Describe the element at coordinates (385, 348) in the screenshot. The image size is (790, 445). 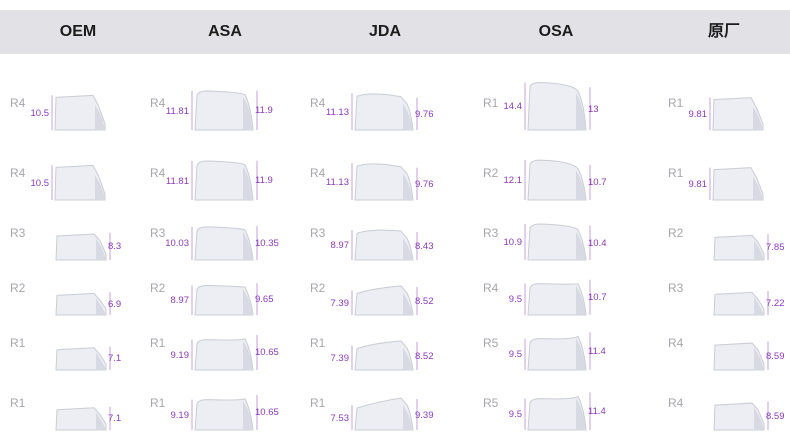
I see `keycap-cell: R1 7.39 8.52` at that location.